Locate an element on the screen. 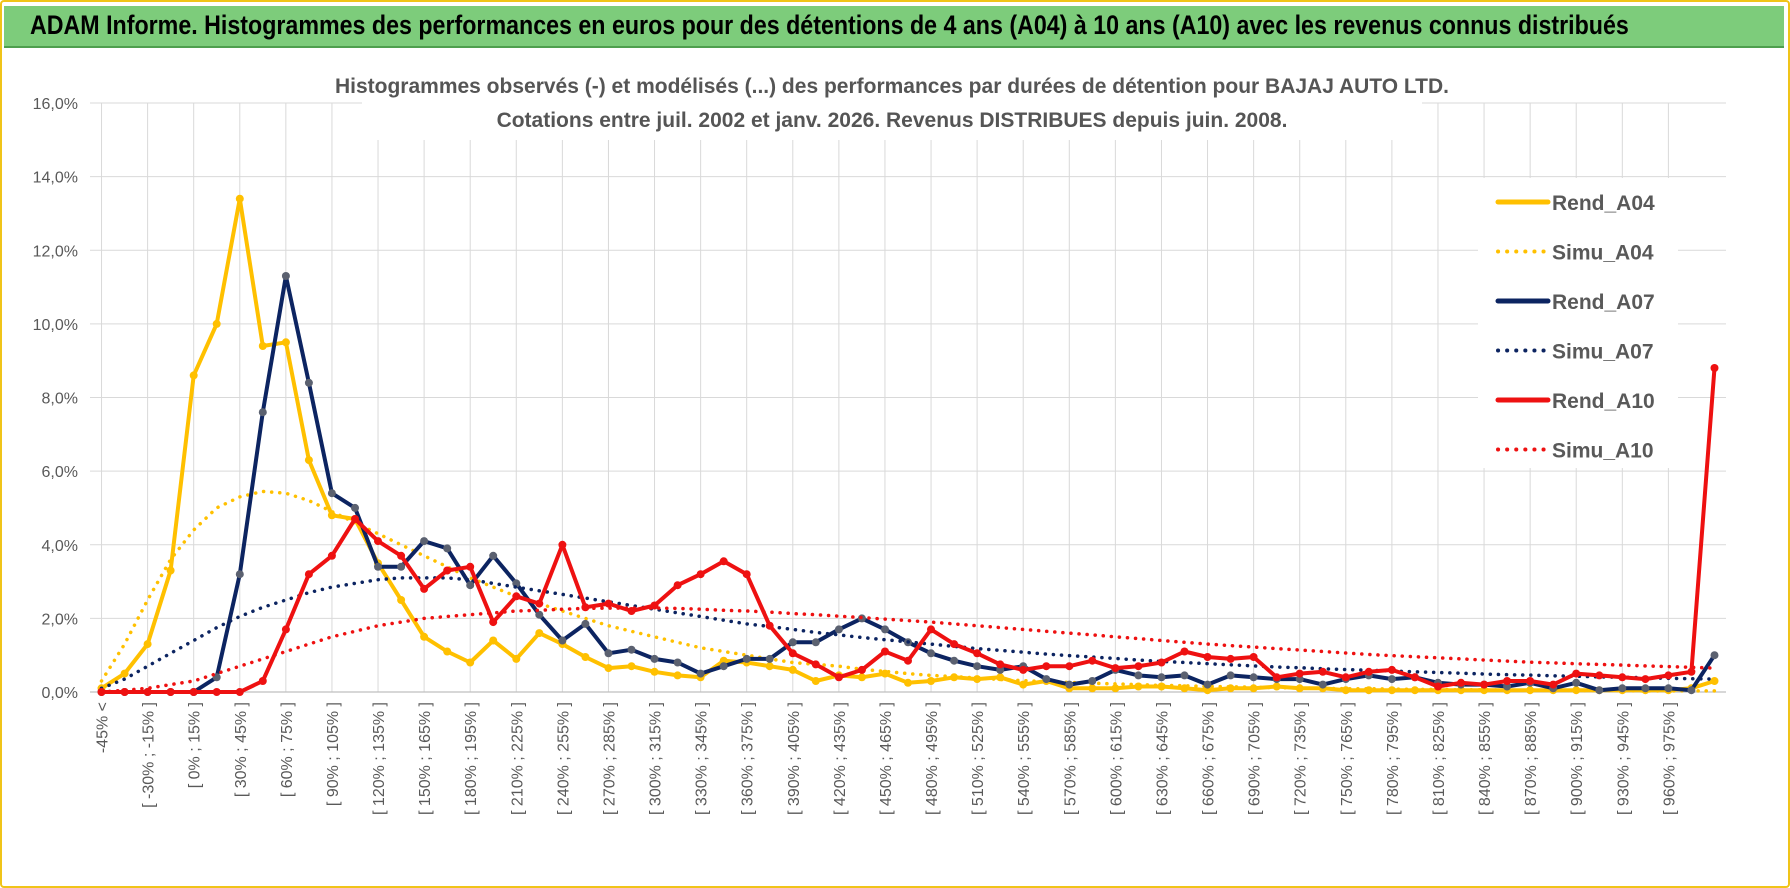 The height and width of the screenshot is (888, 1790). y-tick-label: 0,0% is located at coordinates (60, 693).